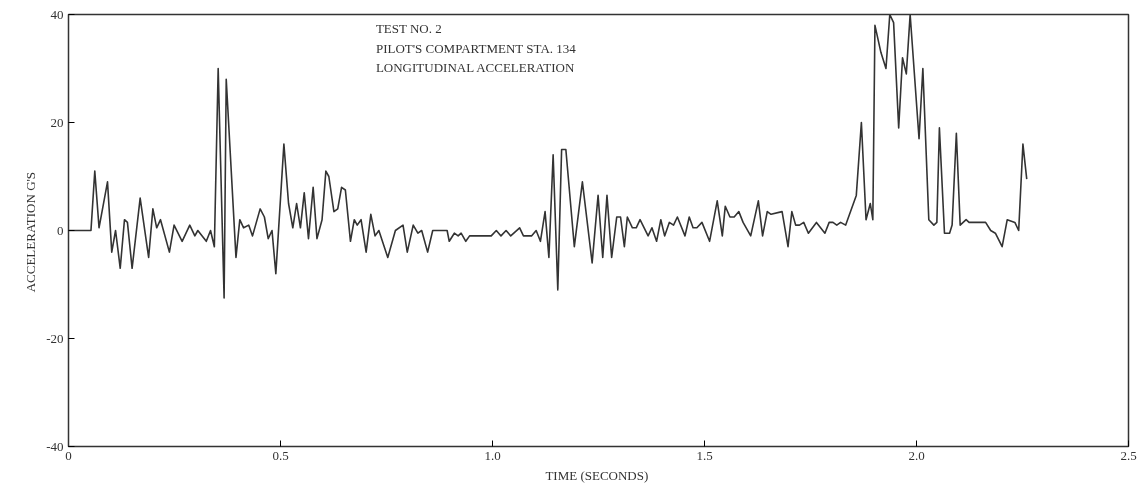  Describe the element at coordinates (57, 14) in the screenshot. I see `y-tick-label: 40` at that location.